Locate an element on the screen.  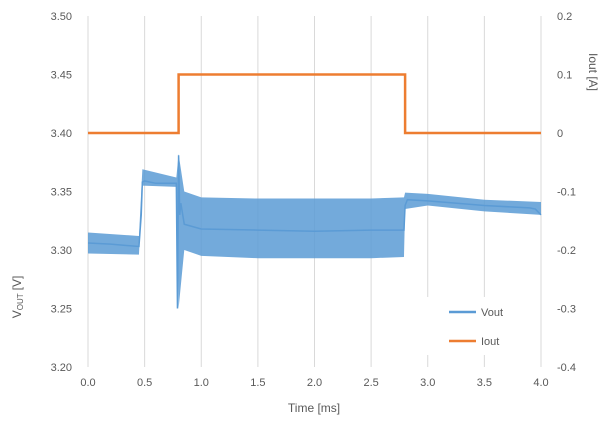
y-left-title-sub: OUT is located at coordinates (20, 301).